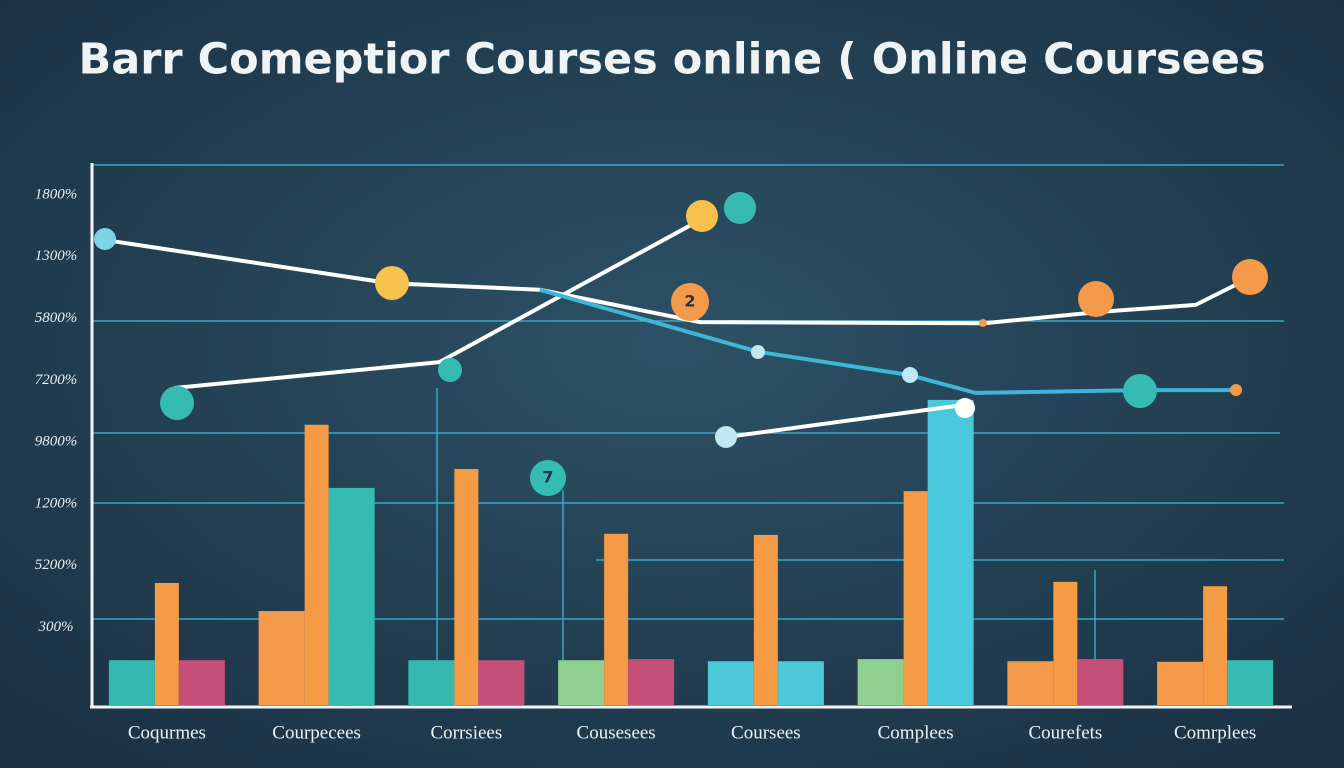 This screenshot has height=768, width=1344. I want to click on y-axis-label: 5800%, so click(56, 318).